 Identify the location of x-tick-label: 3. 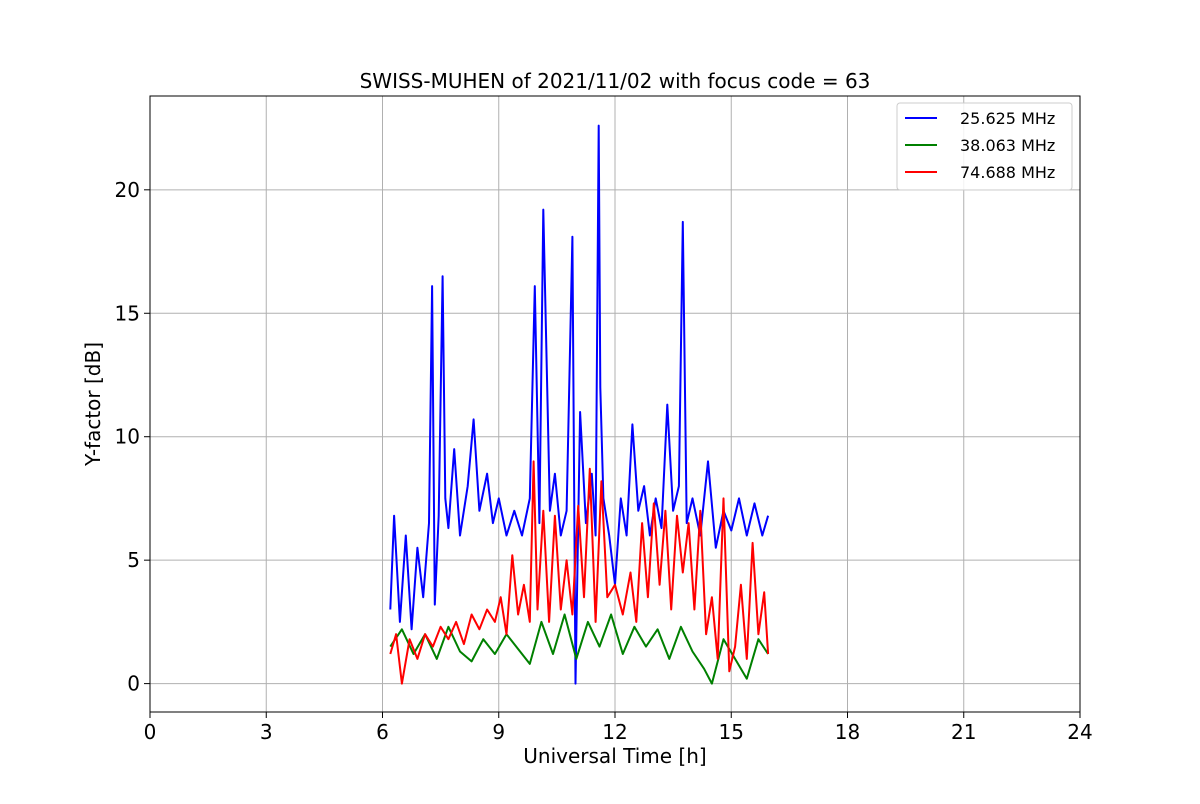
(266, 732).